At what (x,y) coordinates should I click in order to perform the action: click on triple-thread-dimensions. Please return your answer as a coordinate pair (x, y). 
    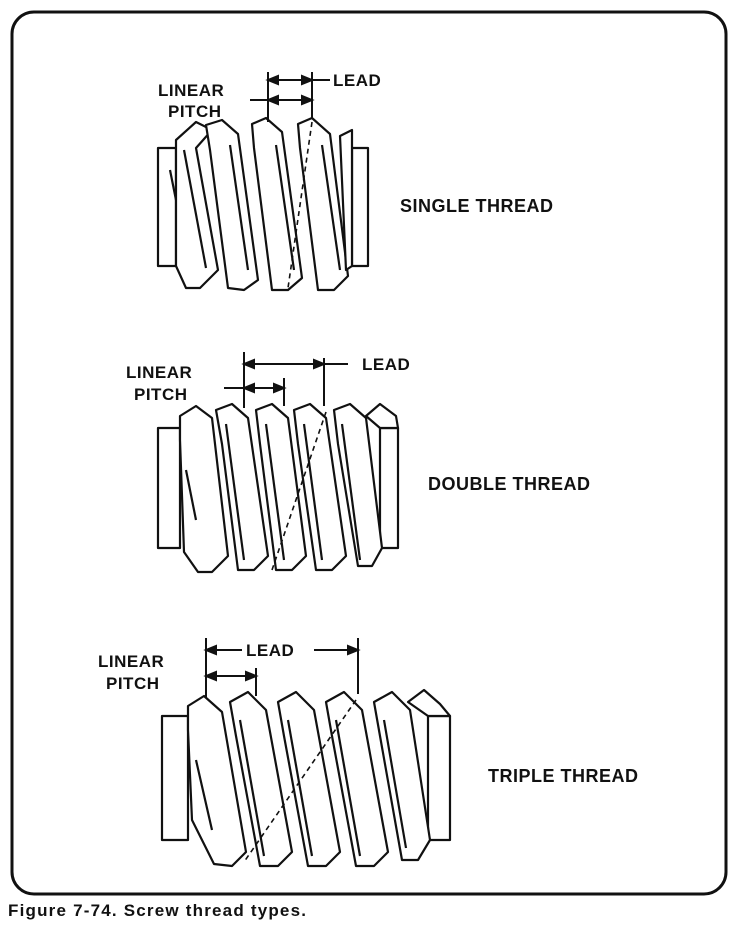
    Looking at the image, I should click on (282, 668).